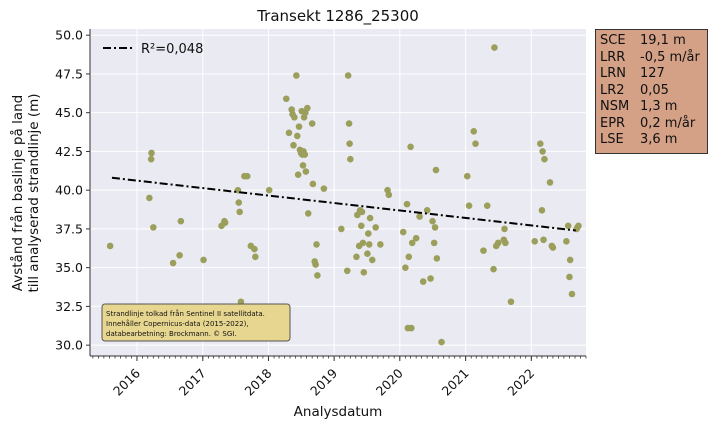  I want to click on legend-label: R²=0,048, so click(172, 49).